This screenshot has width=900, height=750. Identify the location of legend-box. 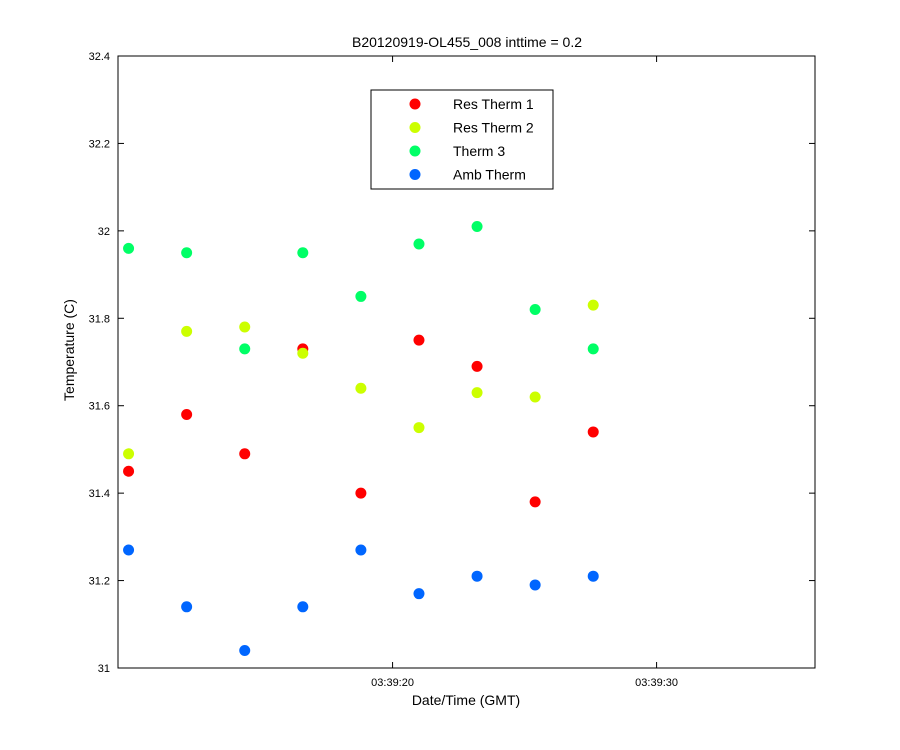
(462, 139).